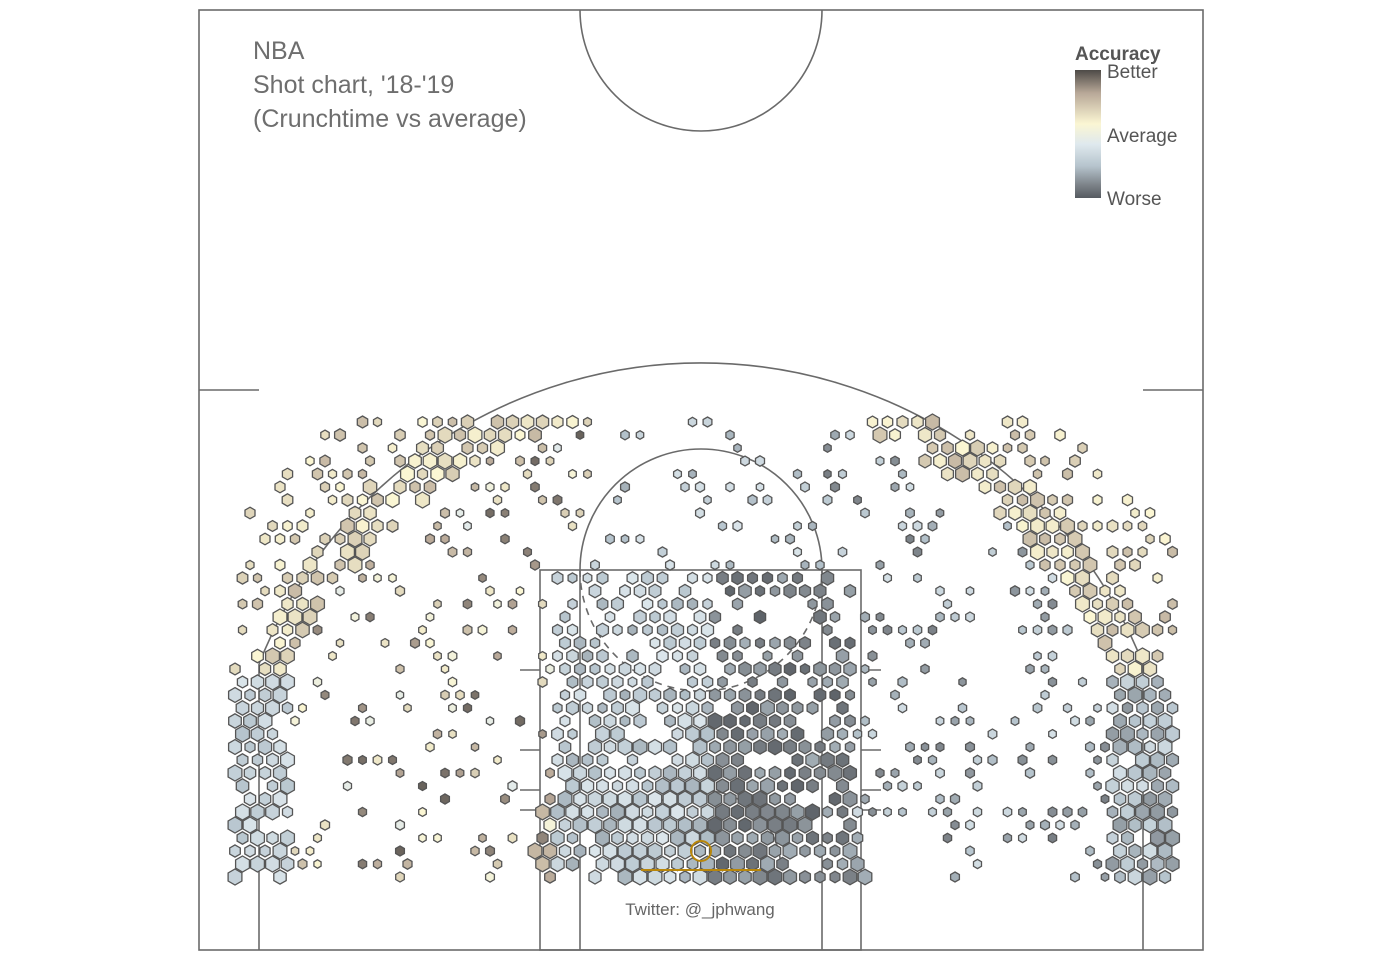 This screenshot has height=961, width=1400. What do you see at coordinates (701, 630) in the screenshot?
I see `free-throw-circle-bottom` at bounding box center [701, 630].